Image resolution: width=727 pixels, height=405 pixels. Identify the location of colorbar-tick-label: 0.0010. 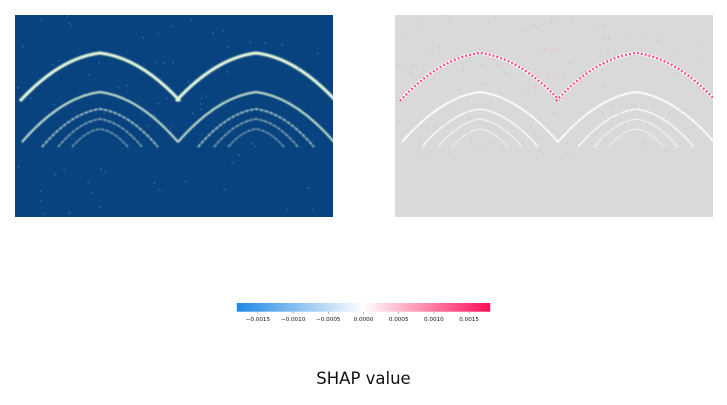
(434, 320).